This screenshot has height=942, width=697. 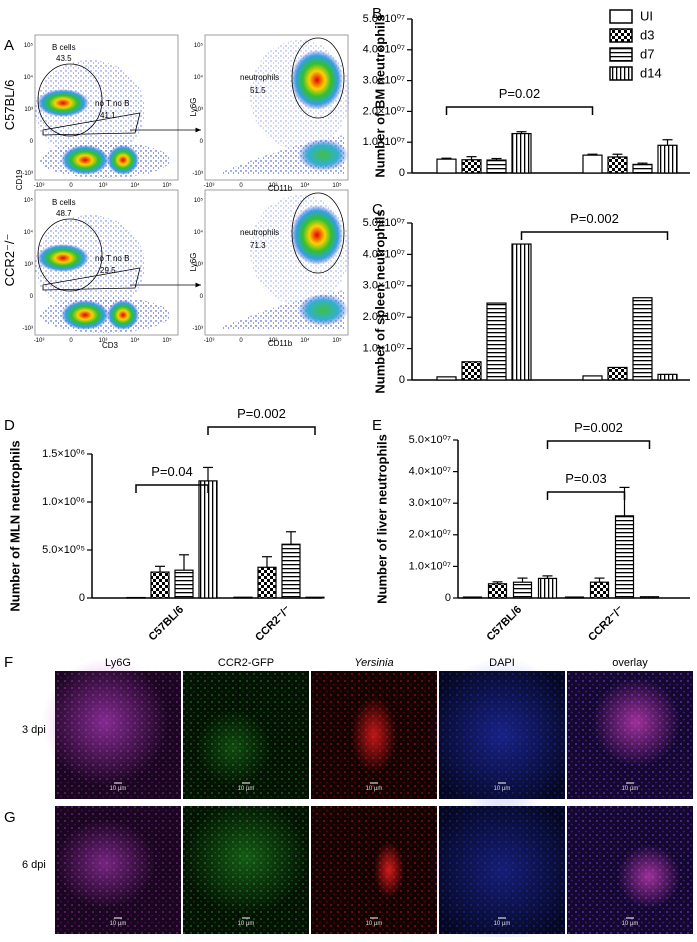 I want to click on panel-label: F, so click(x=8, y=662).